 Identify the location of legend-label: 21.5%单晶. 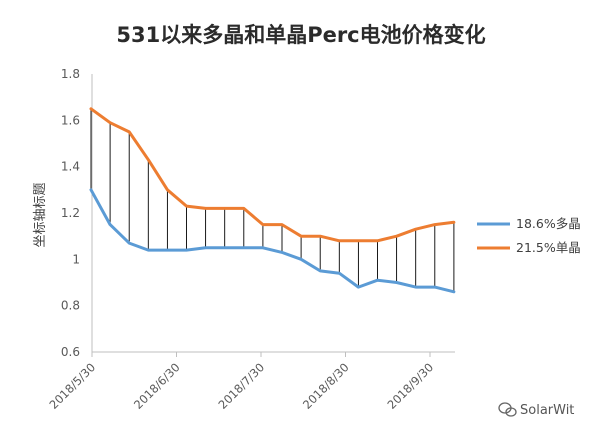
(548, 247).